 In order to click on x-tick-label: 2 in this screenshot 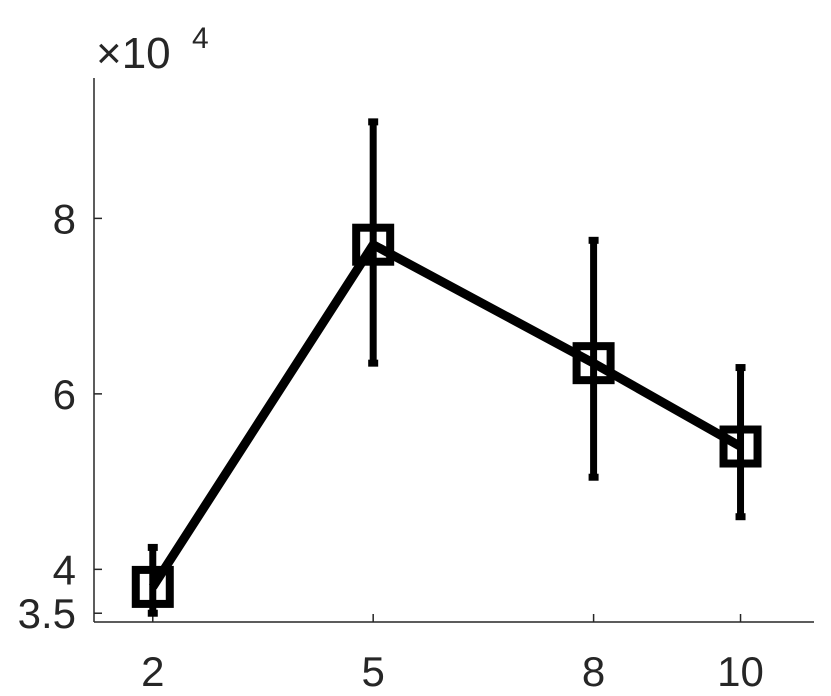, I will do `click(152, 671)`.